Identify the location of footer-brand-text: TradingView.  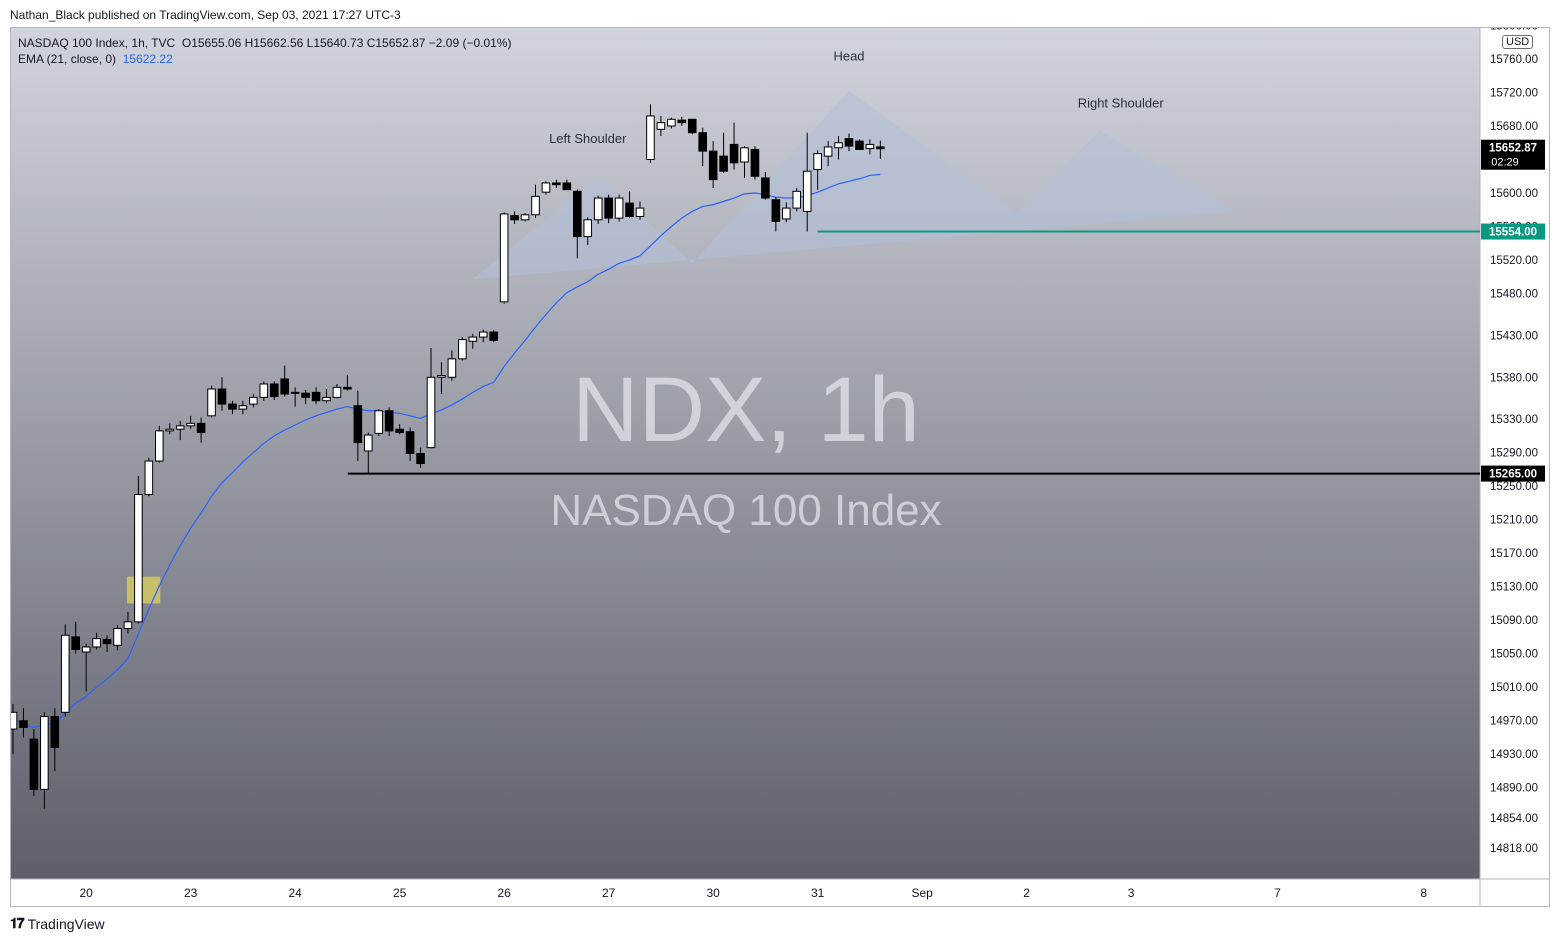
(66, 923).